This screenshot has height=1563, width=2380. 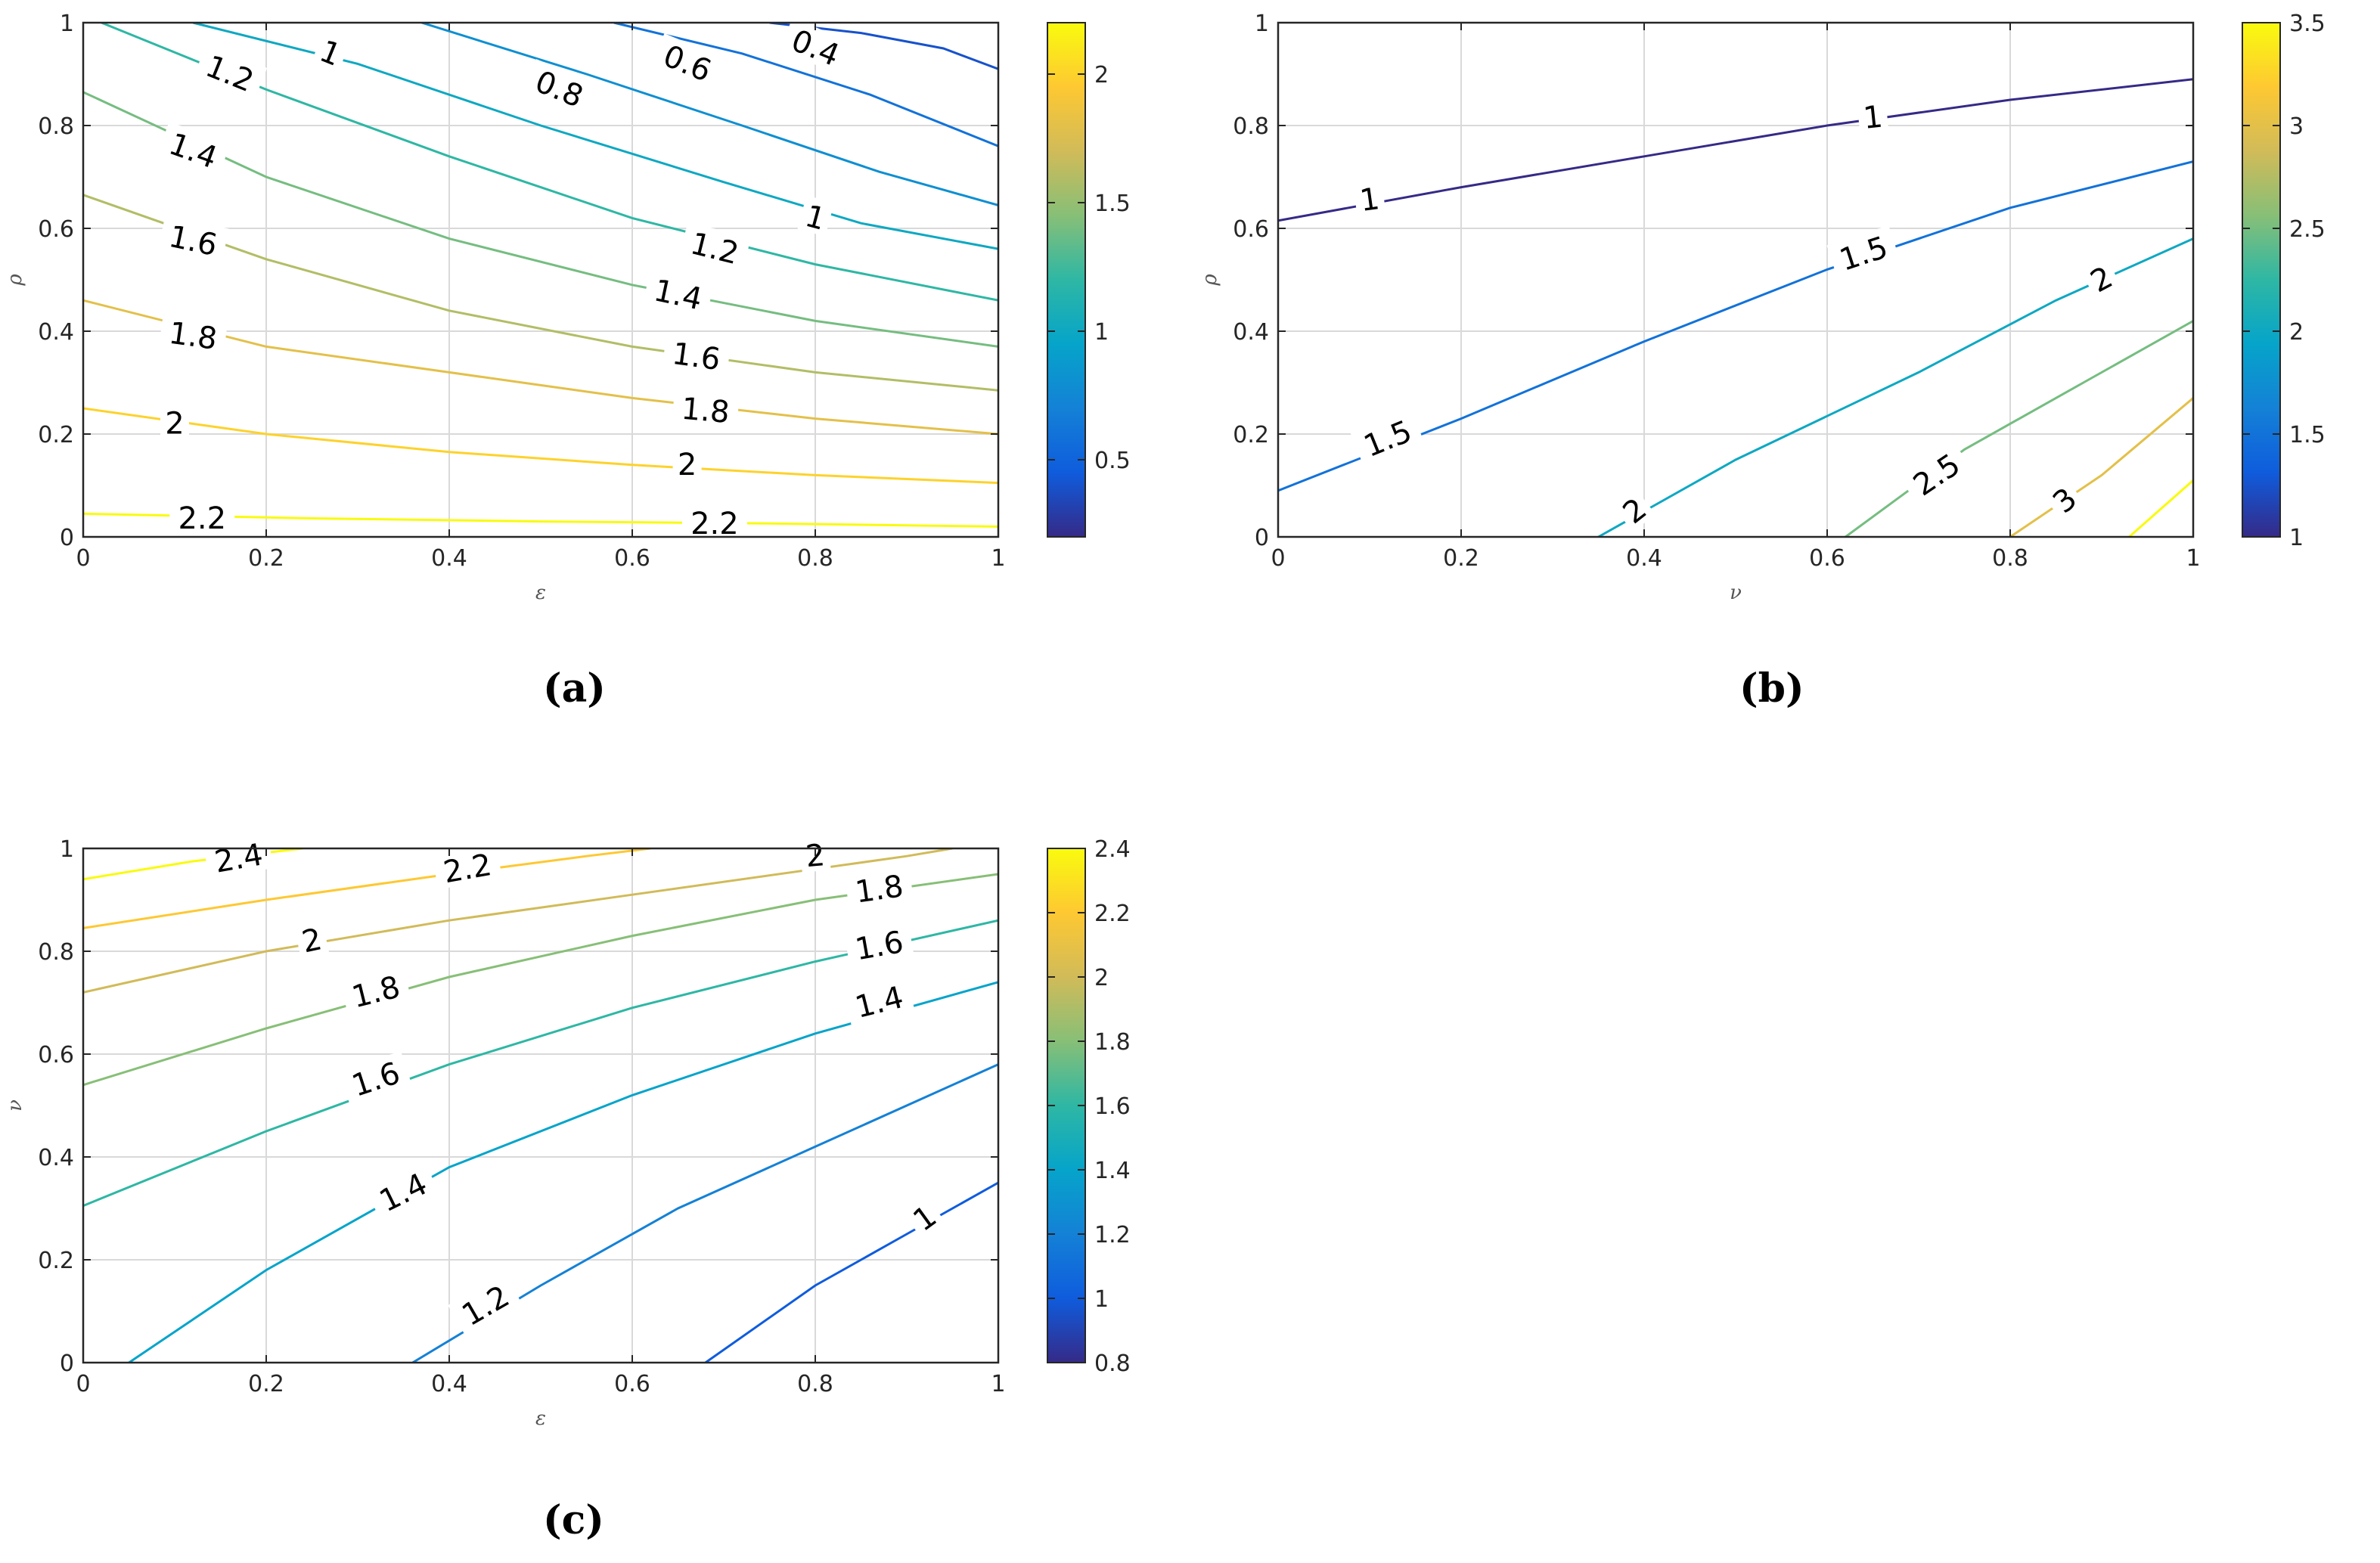 What do you see at coordinates (2019, 429) in the screenshot?
I see `contour-line-2.5` at bounding box center [2019, 429].